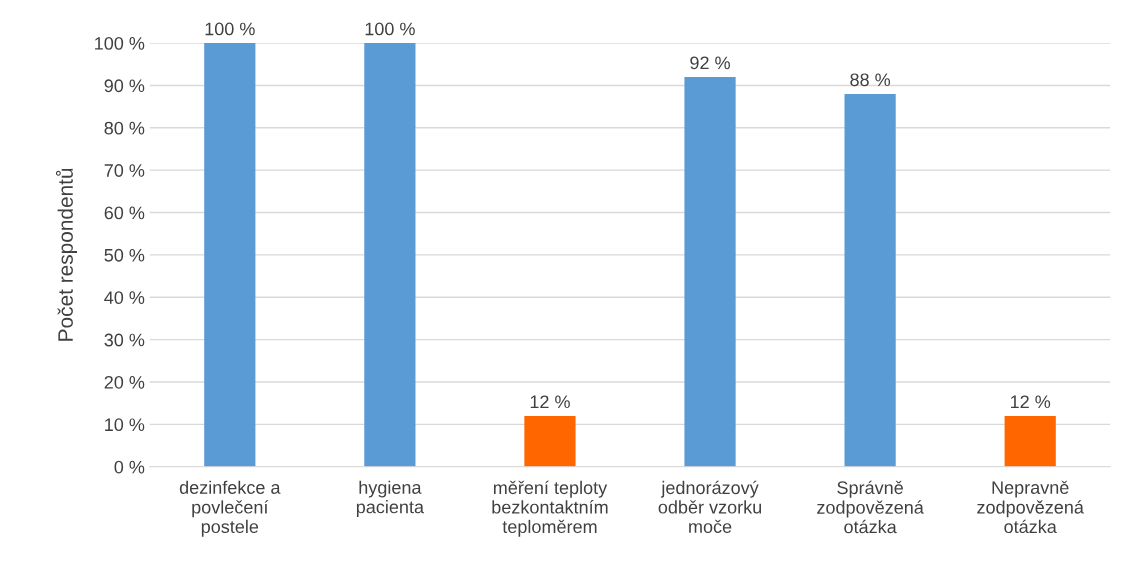 This screenshot has width=1126, height=582. I want to click on x-tick-label: hygiena pacienta, so click(390, 498).